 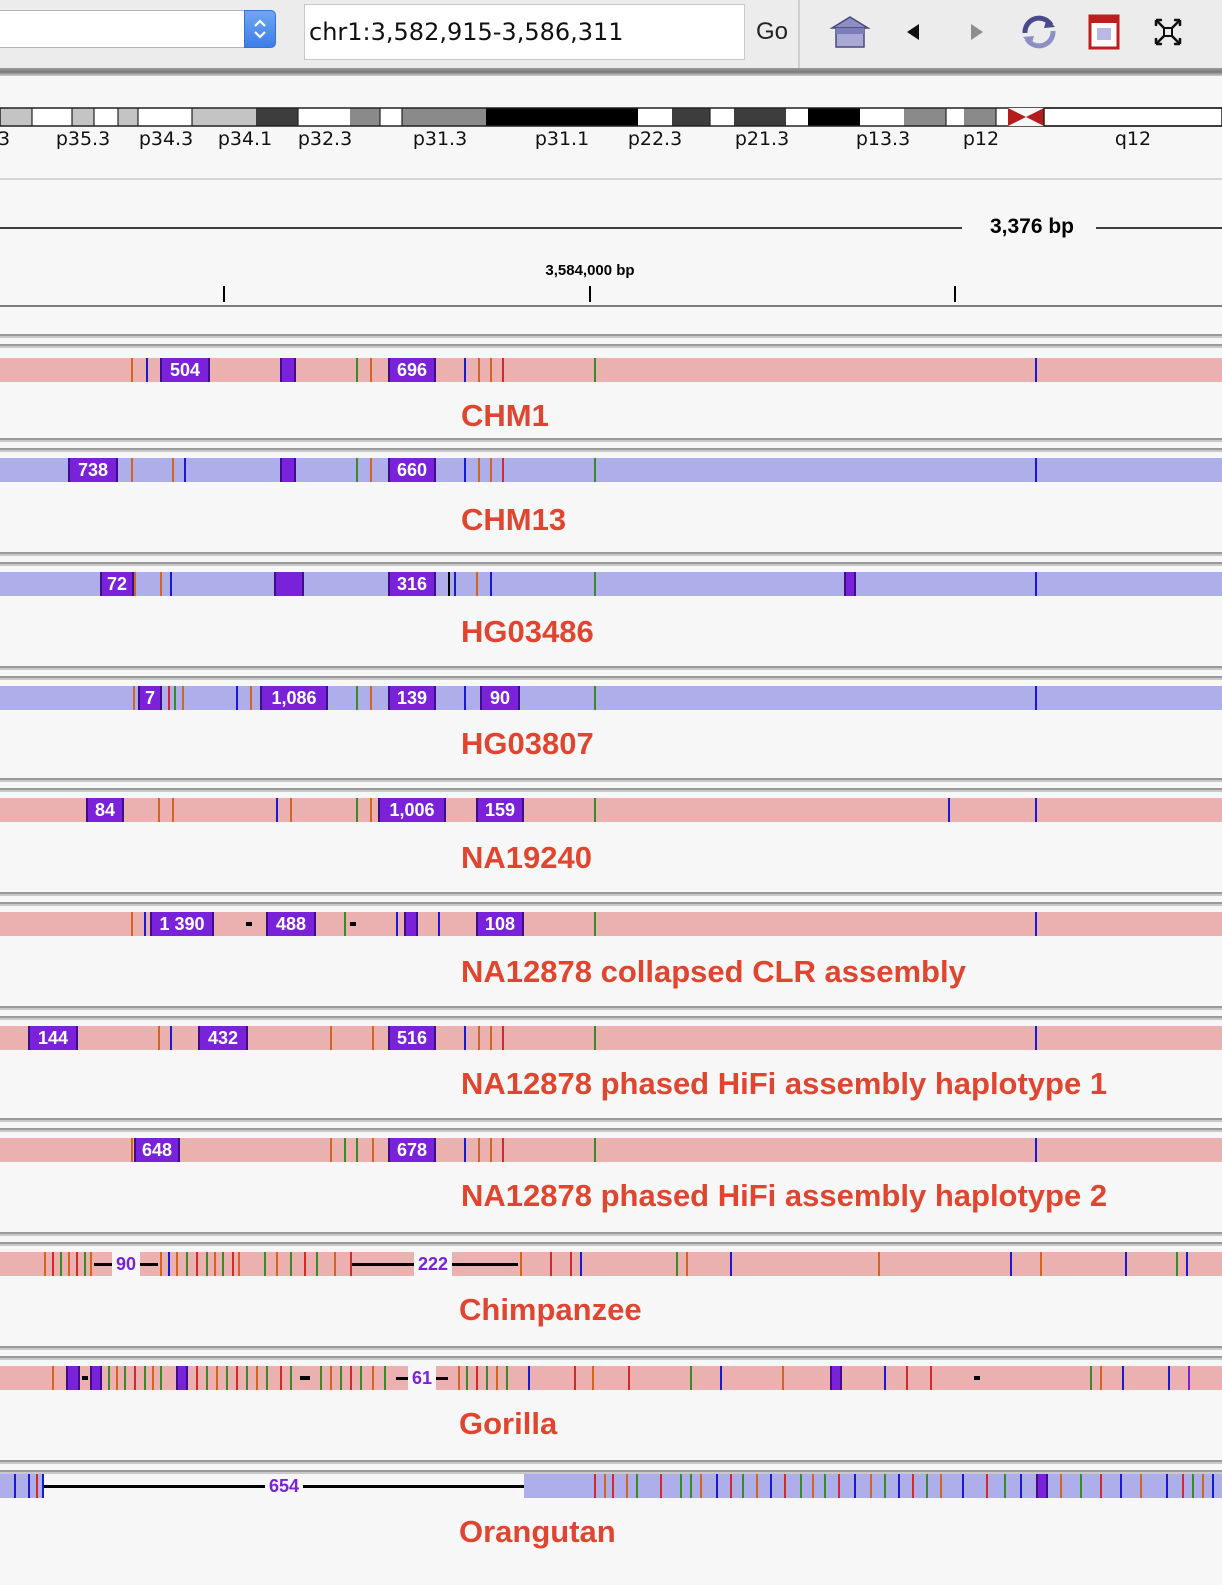 I want to click on insertion-label: 660, so click(x=412, y=470).